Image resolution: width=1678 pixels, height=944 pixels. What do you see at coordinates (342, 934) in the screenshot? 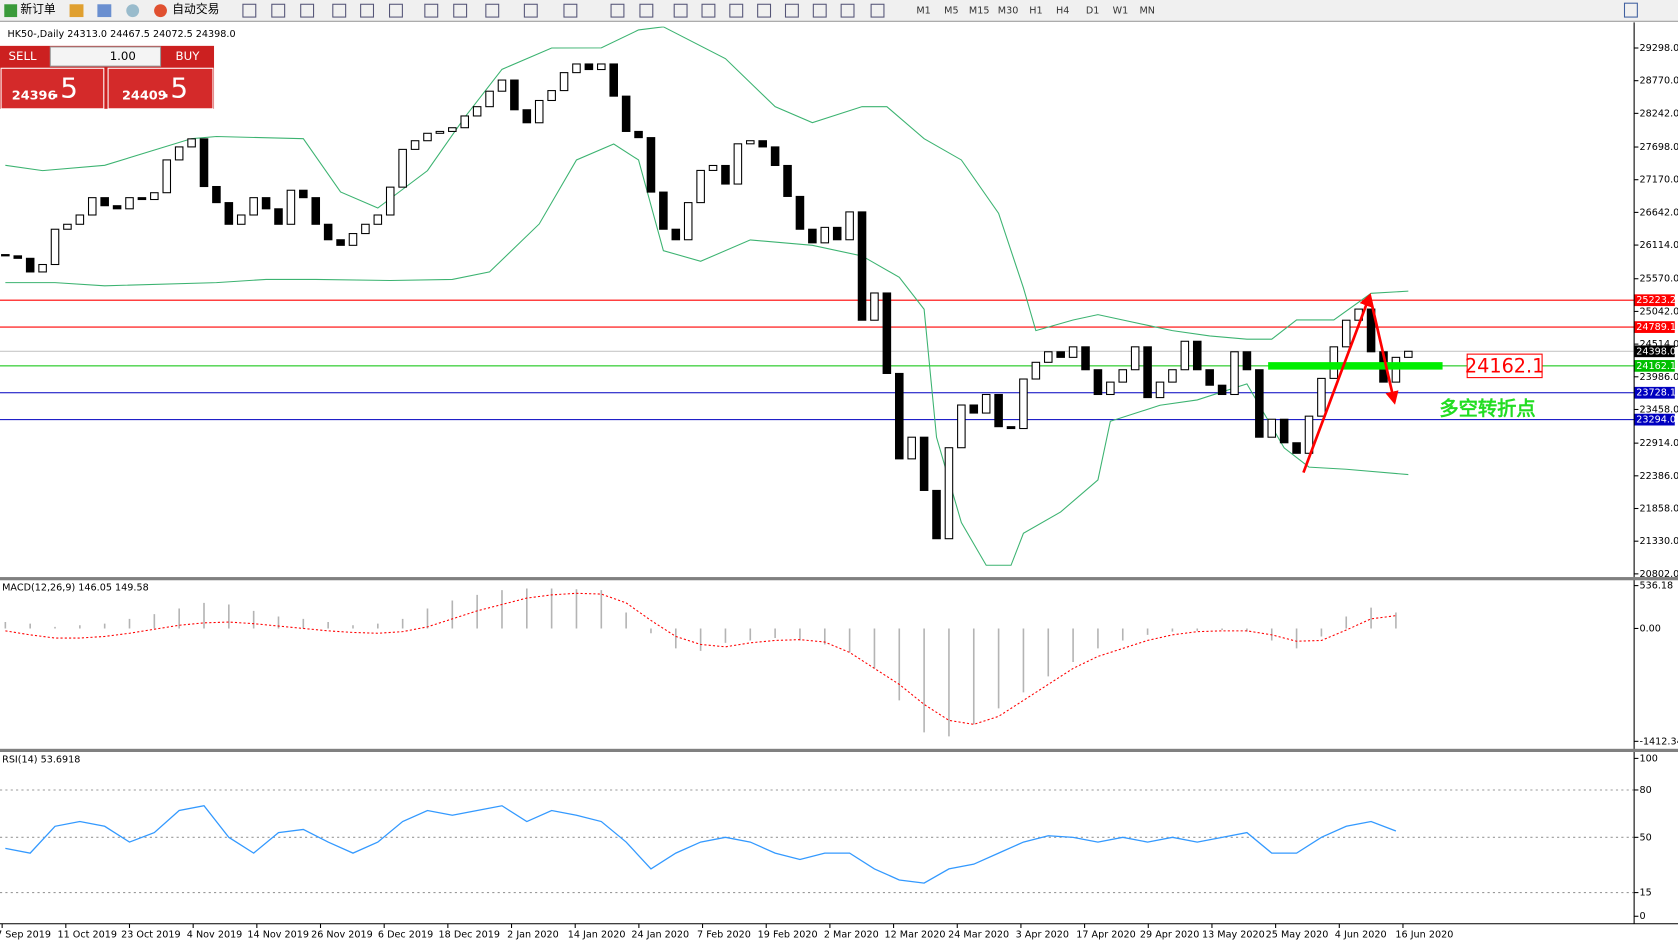
I see `x-tick-label: 26 Nov 2019` at bounding box center [342, 934].